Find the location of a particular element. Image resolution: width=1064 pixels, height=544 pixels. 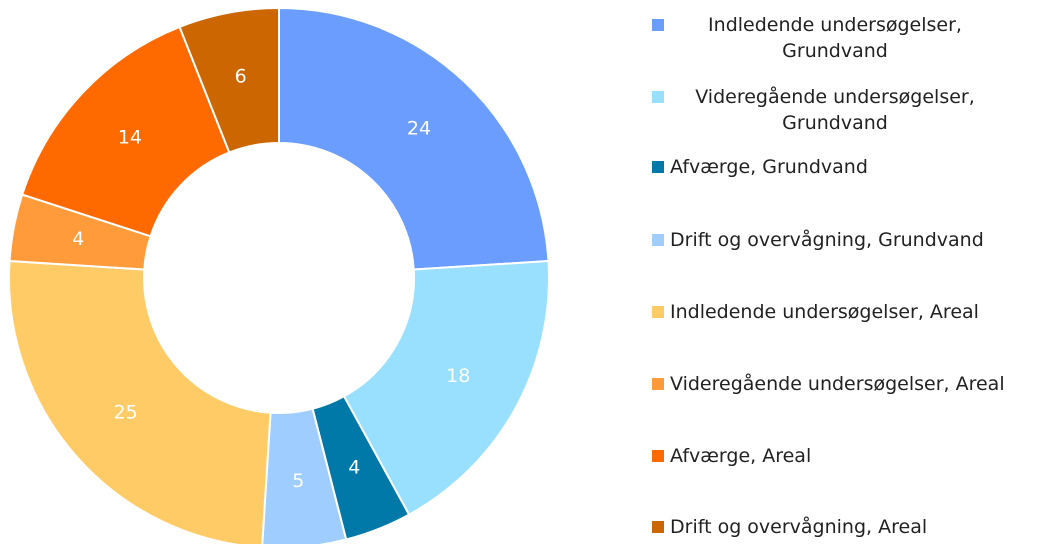

legend-item: Drift og overvågning, Grundvand is located at coordinates (818, 240).